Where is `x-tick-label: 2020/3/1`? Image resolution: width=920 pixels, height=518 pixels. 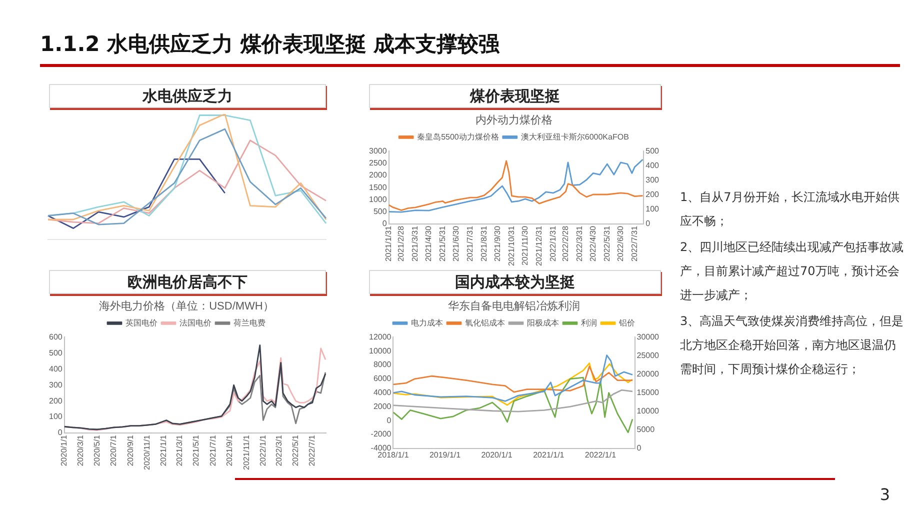
x-tick-label: 2020/3/1 is located at coordinates (80, 450).